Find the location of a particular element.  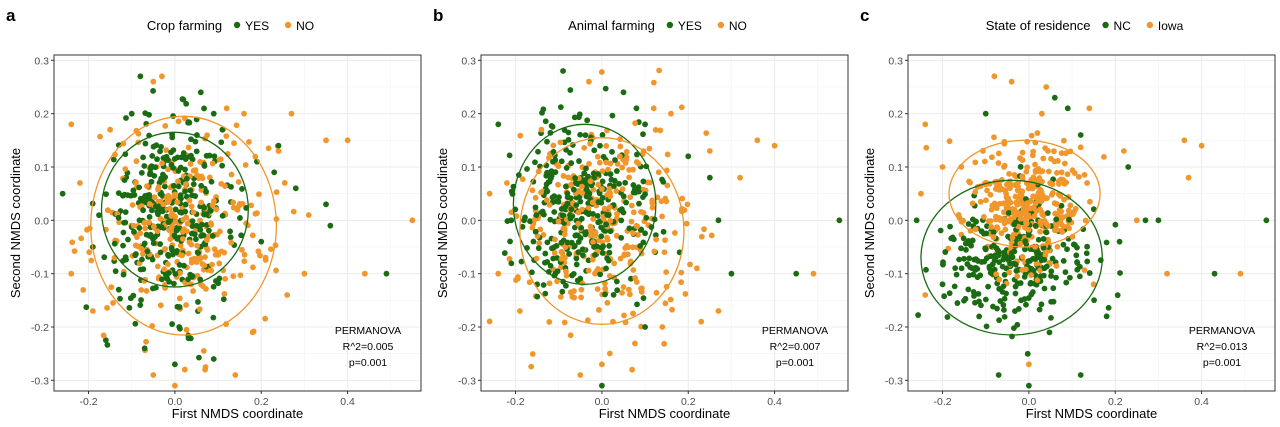

legend-label-yes: YES is located at coordinates (690, 26).